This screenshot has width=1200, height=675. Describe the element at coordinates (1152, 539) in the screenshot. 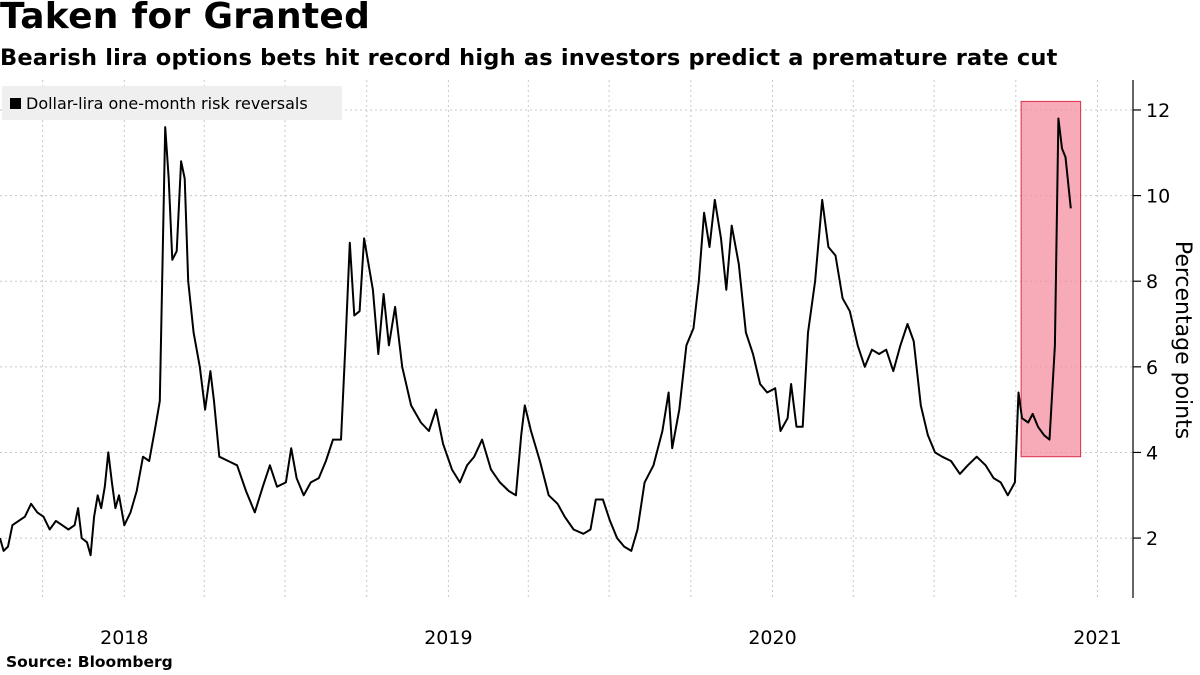

I see `y-tick-label: 2` at that location.